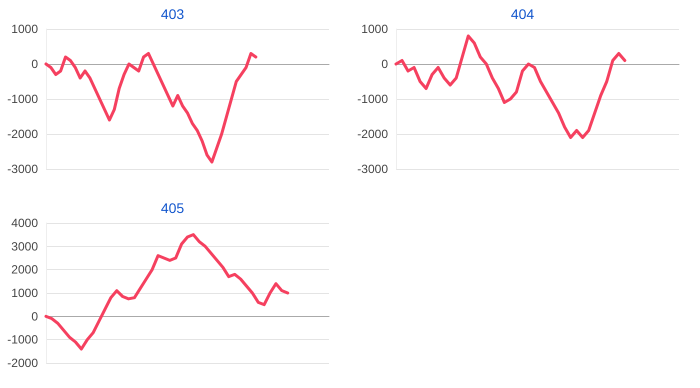  Describe the element at coordinates (24, 223) in the screenshot. I see `y-tick-label: 4000` at that location.